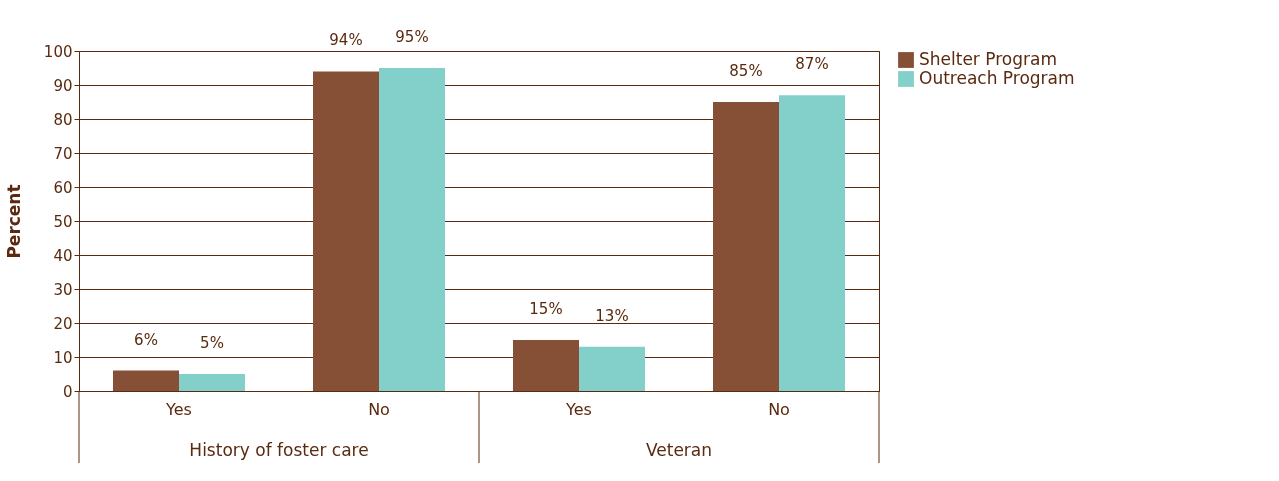 The image size is (1279, 481). What do you see at coordinates (67, 391) in the screenshot?
I see `y-tick-label: 0` at bounding box center [67, 391].